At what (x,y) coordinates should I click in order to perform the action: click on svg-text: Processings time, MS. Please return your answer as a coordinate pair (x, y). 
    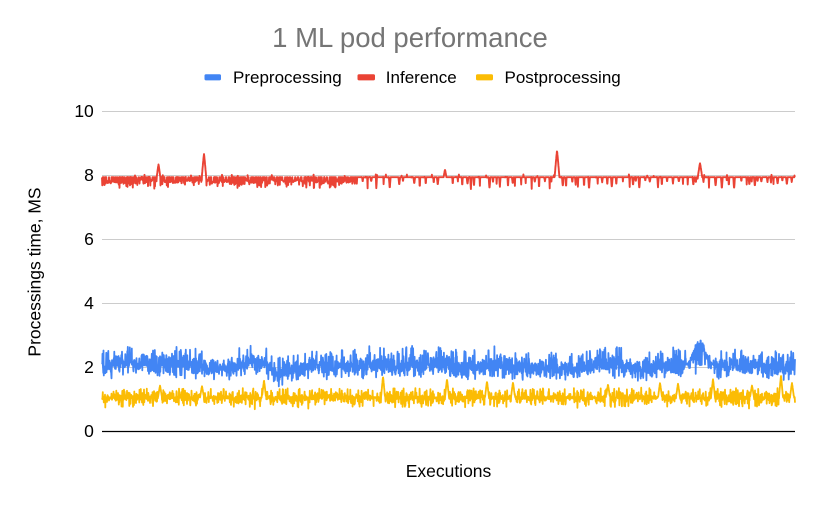
    Looking at the image, I should click on (35, 271).